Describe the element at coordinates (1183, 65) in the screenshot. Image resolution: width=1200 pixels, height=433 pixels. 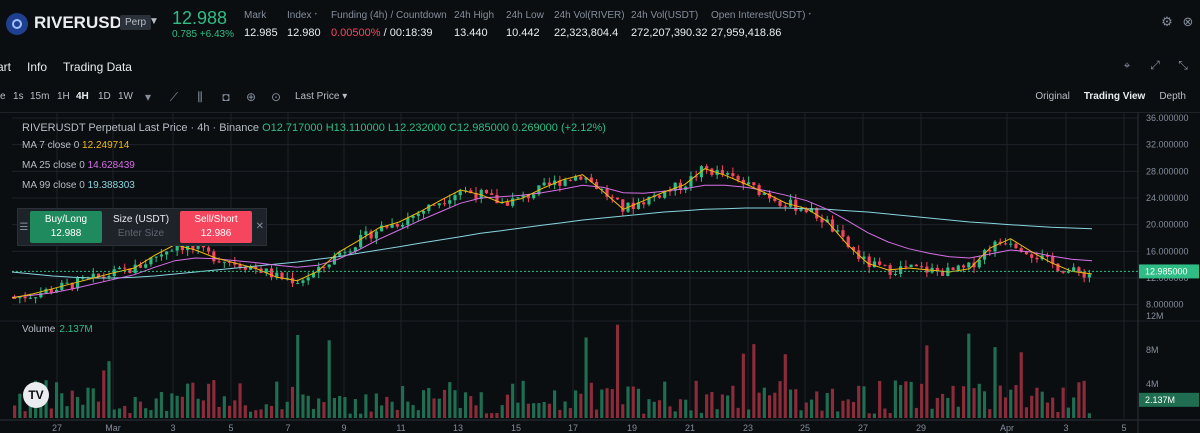
I see `collapse-icon: ⤡` at that location.